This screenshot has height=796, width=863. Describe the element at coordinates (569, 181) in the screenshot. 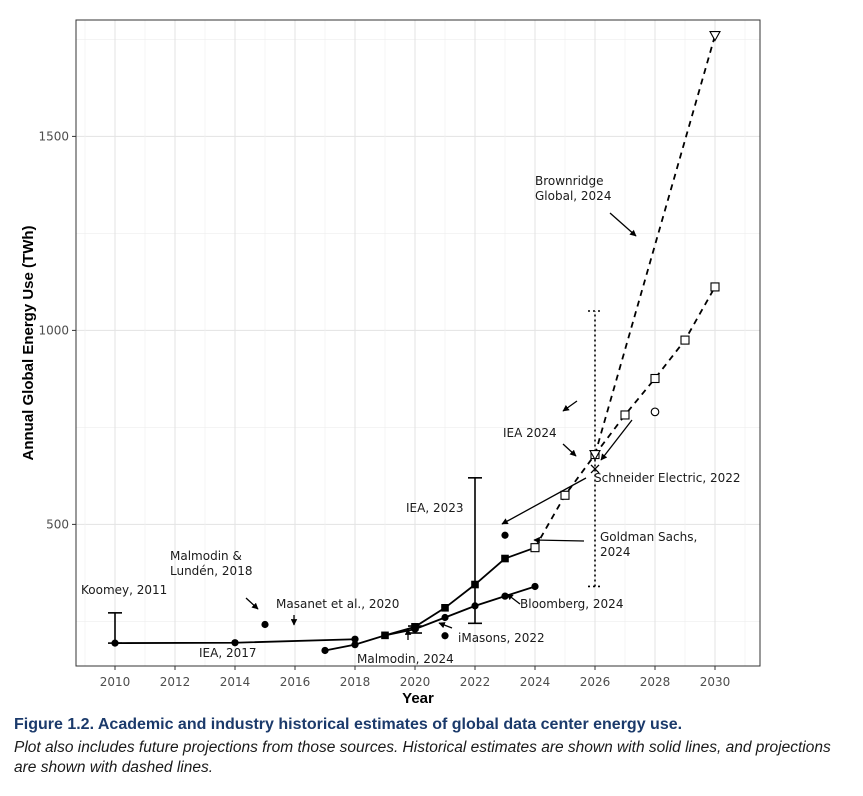

I see `annotation-label: Brownridge` at that location.